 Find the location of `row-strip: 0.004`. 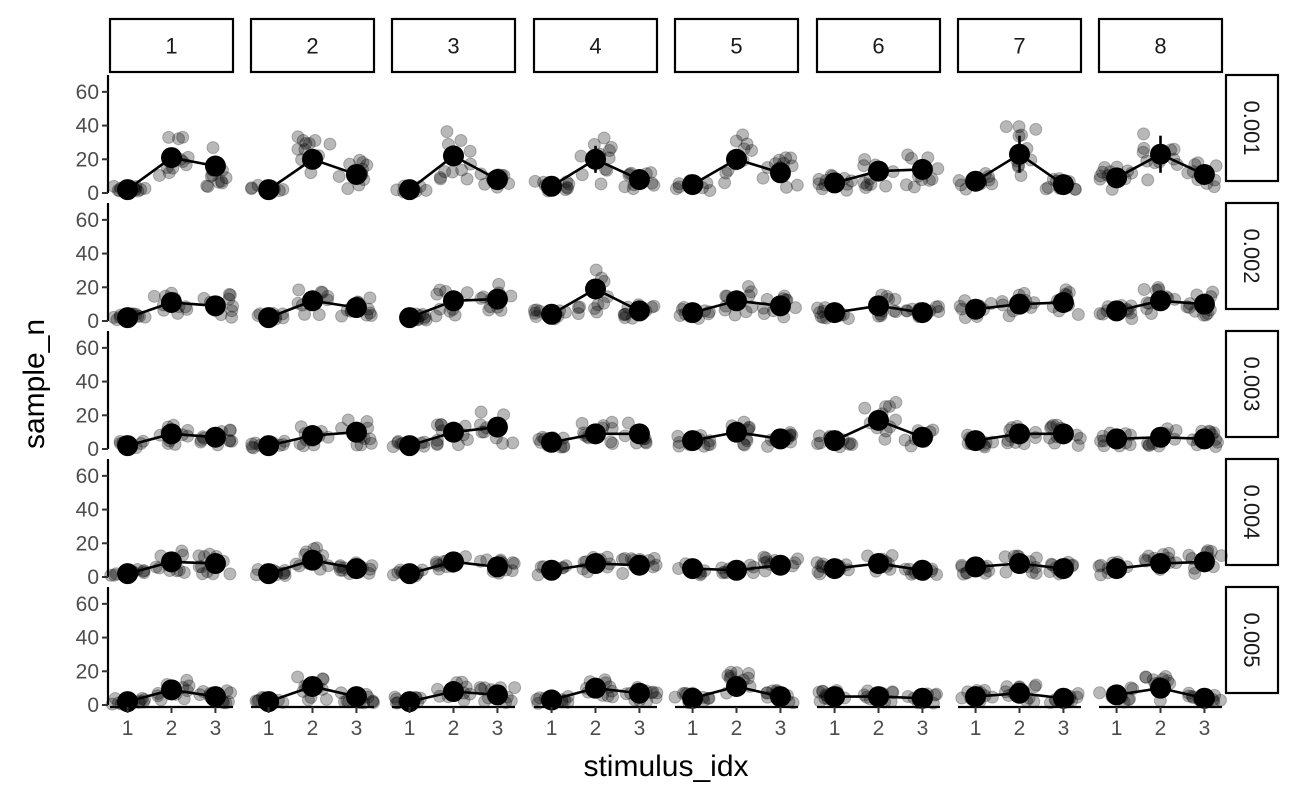

row-strip: 0.004 is located at coordinates (1252, 512).